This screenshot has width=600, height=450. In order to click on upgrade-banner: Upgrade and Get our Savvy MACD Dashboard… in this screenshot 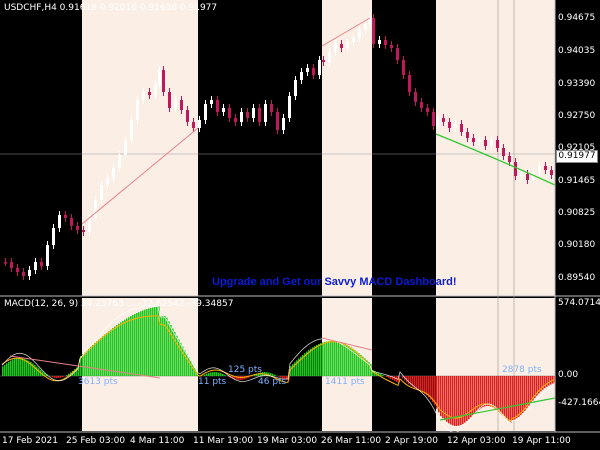, I will do `click(334, 282)`.